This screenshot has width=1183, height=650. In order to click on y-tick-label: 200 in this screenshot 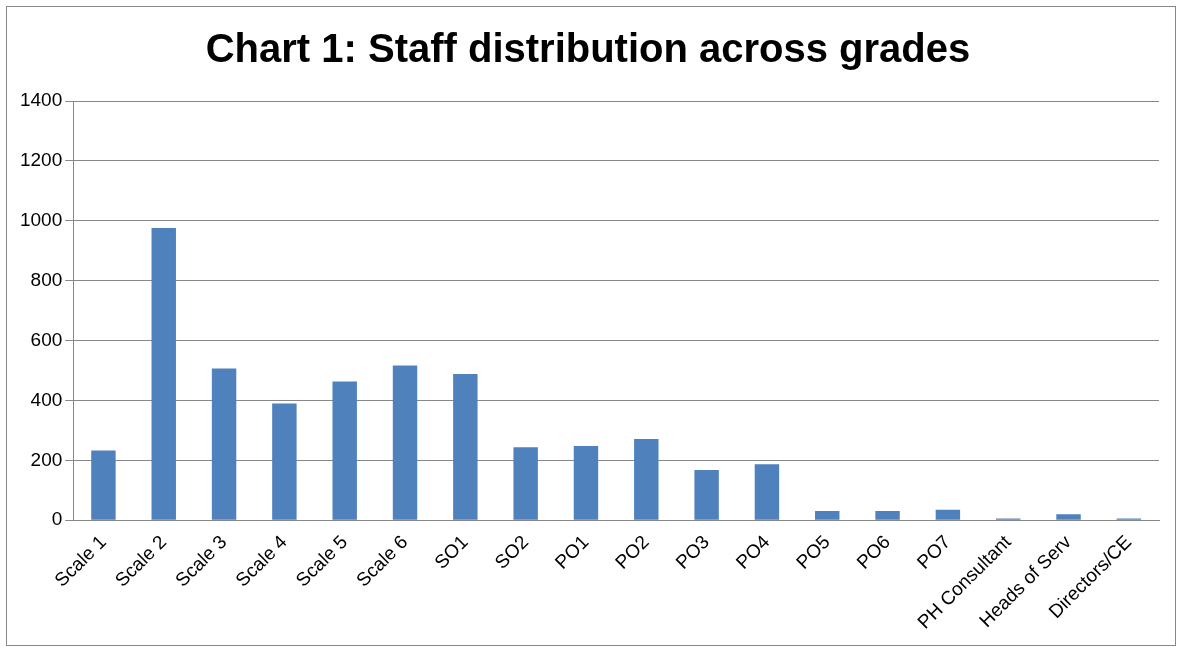, I will do `click(46, 459)`.